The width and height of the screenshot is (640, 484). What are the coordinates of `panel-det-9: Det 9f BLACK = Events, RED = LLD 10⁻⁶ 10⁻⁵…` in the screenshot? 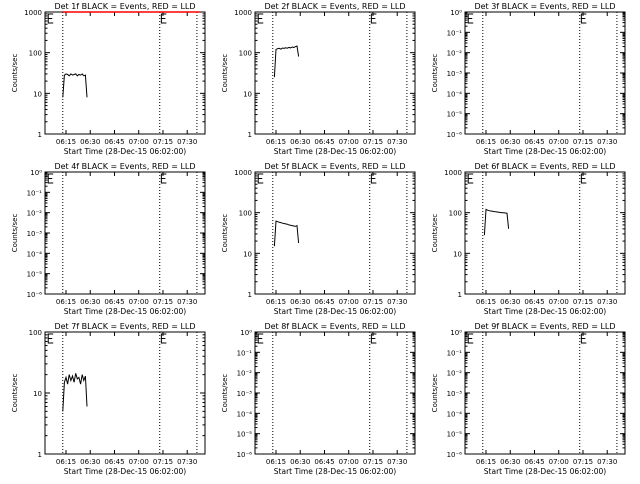 It's located at (528, 399).